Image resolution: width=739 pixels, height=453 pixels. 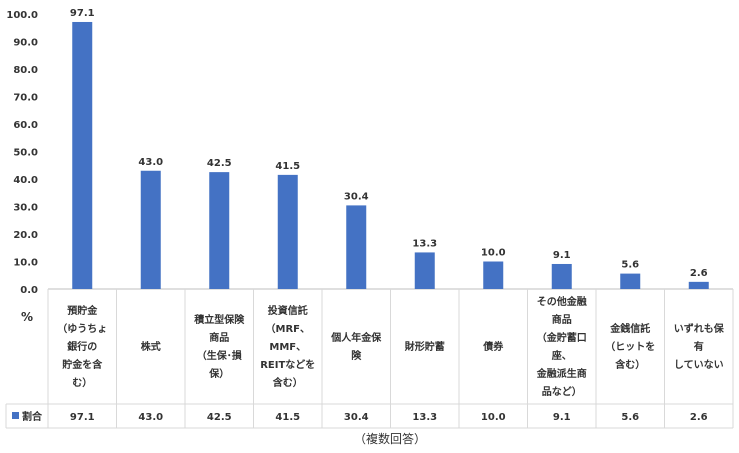 What do you see at coordinates (219, 163) in the screenshot?
I see `bar-value-label: 42.5` at bounding box center [219, 163].